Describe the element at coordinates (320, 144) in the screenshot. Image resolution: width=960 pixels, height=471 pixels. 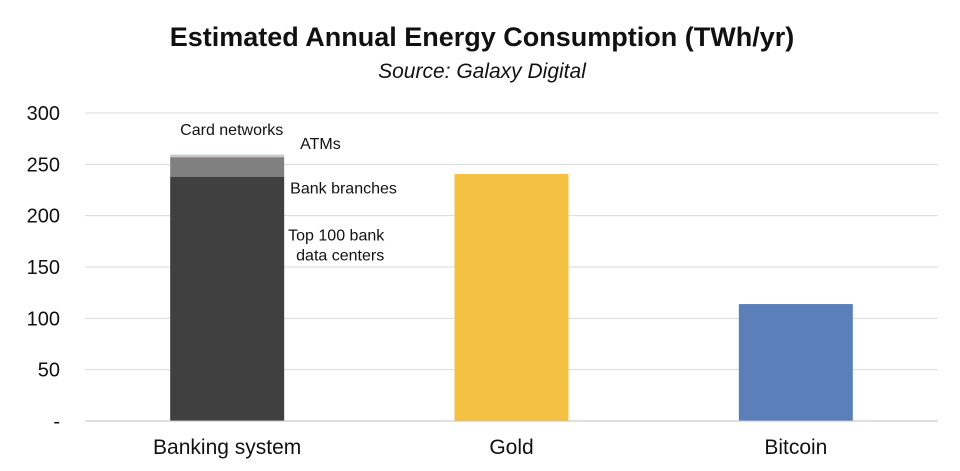
I see `segment-label: ATMs` at that location.